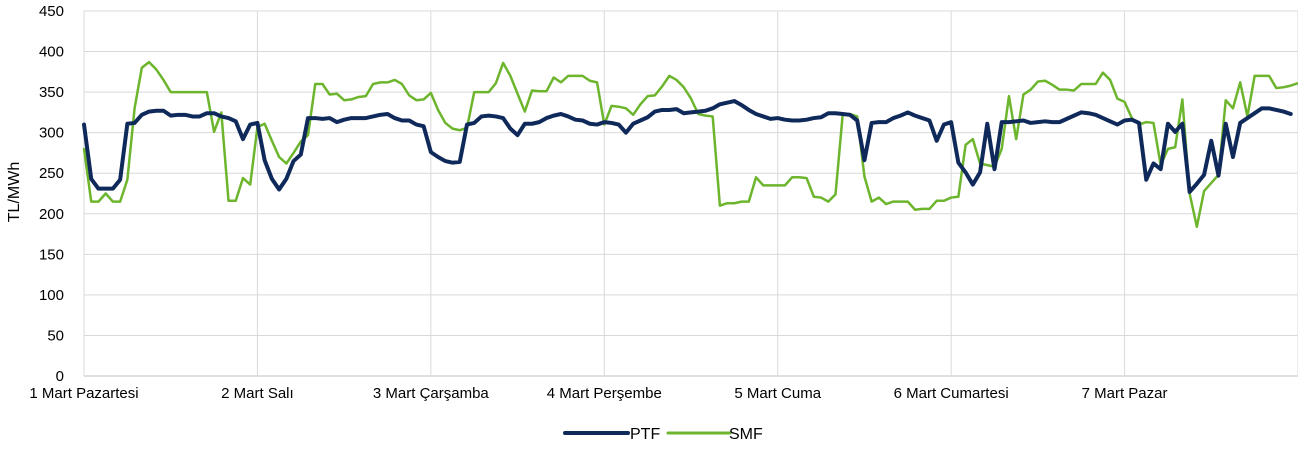 This screenshot has height=451, width=1298. What do you see at coordinates (257, 393) in the screenshot?
I see `x-tick-label: 2 Mart Salı` at bounding box center [257, 393].